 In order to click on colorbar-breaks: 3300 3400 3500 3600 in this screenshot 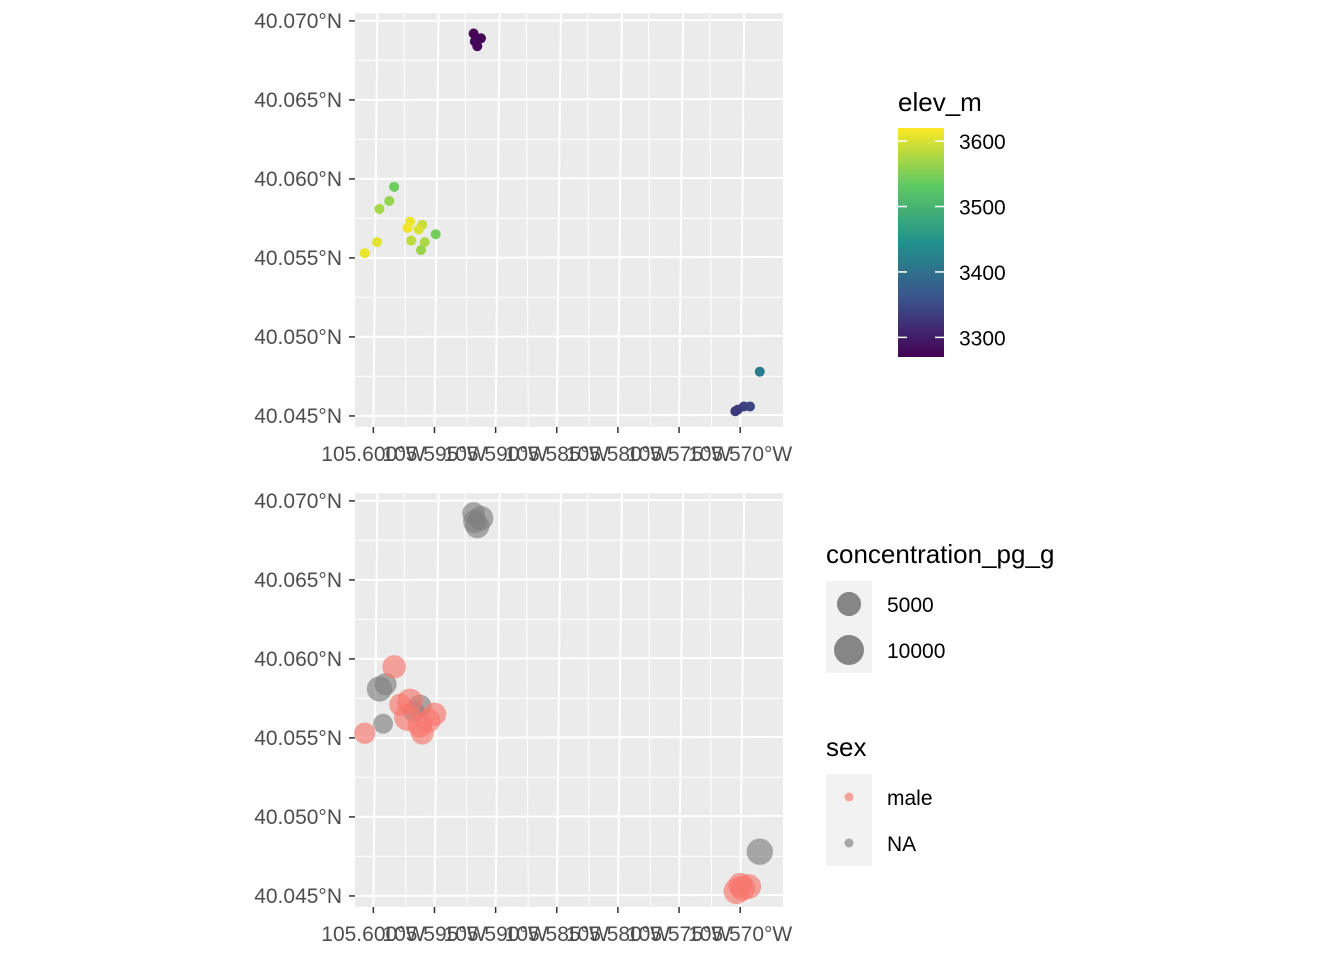, I will do `click(952, 240)`.